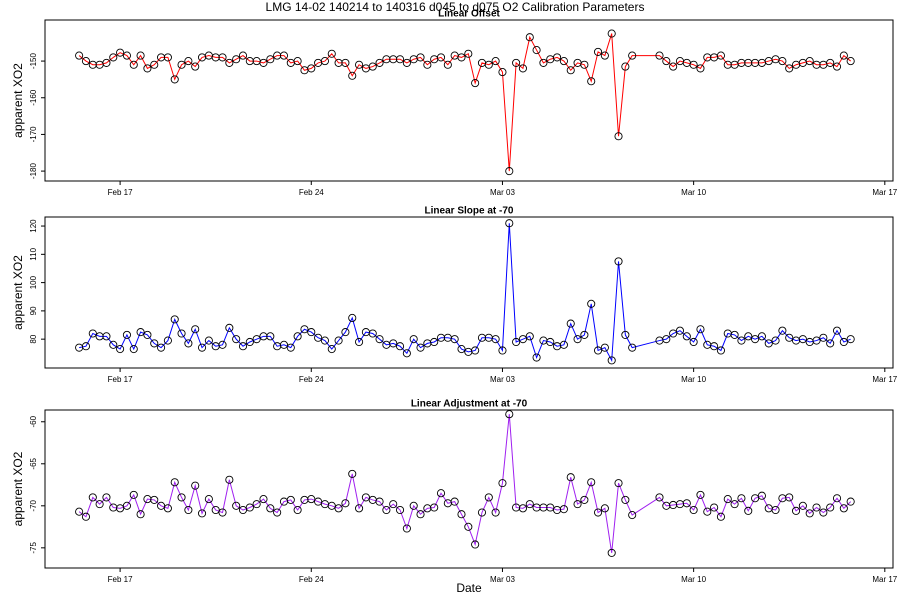  Describe the element at coordinates (33, 226) in the screenshot. I see `y-tick-label: 120` at that location.